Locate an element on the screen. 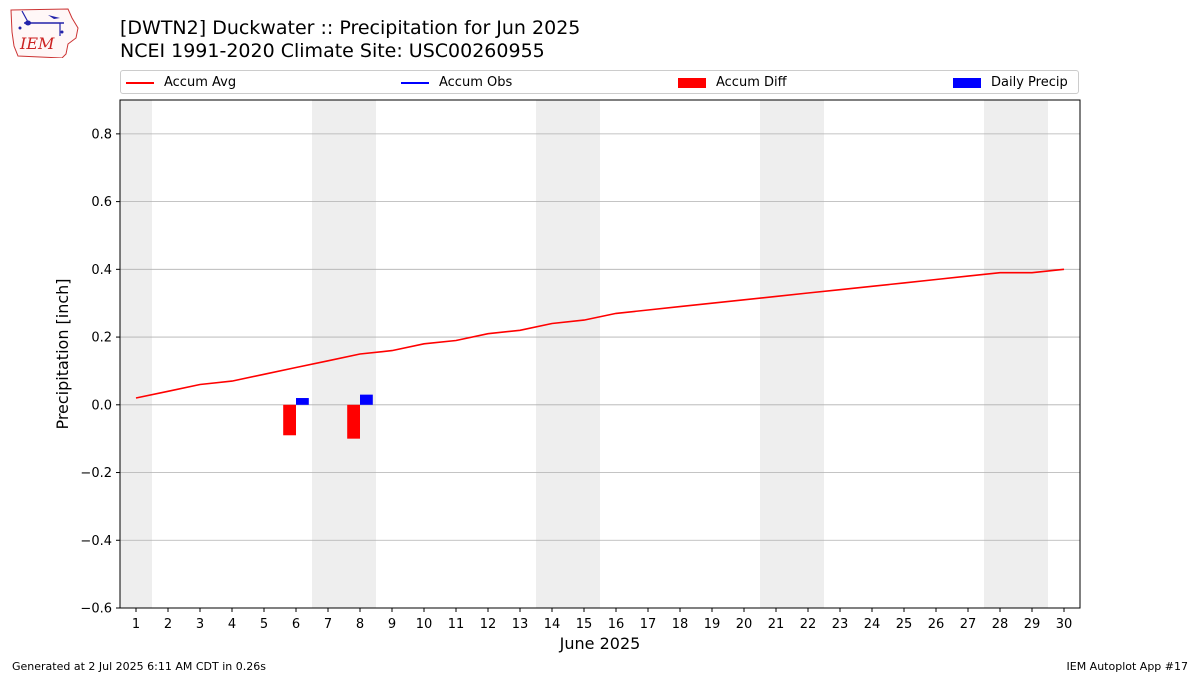 Image resolution: width=1200 pixels, height=675 pixels. legend-item-accum-obs: Accum Obs is located at coordinates (456, 82).